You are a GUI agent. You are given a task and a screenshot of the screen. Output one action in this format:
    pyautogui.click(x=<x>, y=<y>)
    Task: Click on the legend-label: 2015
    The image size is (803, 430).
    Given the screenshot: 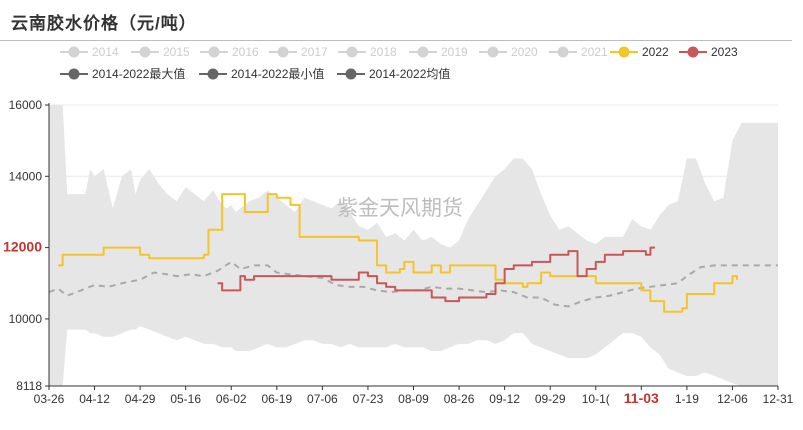 What is the action you would take?
    pyautogui.click(x=176, y=52)
    